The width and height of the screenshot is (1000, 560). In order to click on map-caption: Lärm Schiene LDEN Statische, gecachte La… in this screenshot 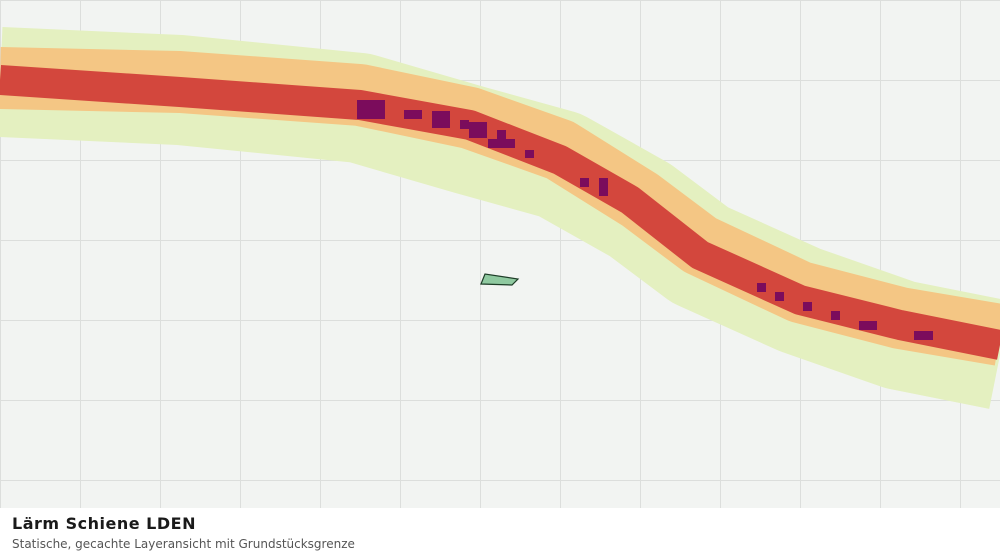, I will do `click(500, 534)`.